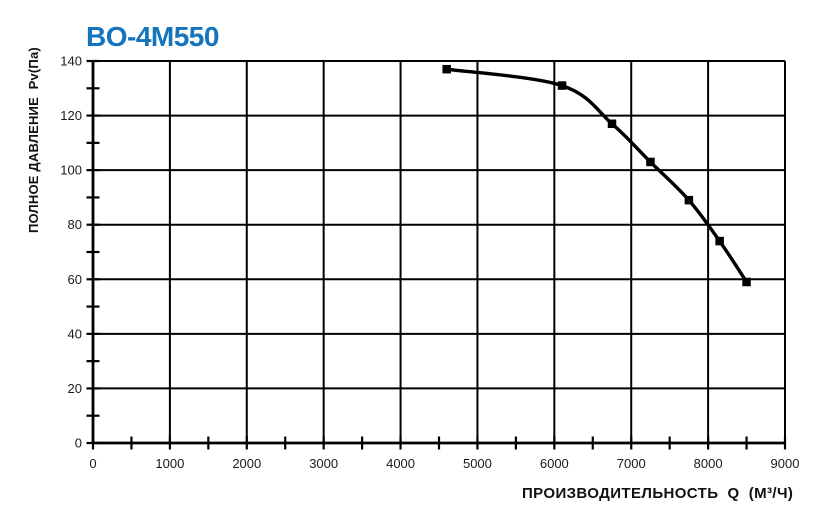 Image resolution: width=840 pixels, height=529 pixels. I want to click on x-tick-label: 4000, so click(400, 463).